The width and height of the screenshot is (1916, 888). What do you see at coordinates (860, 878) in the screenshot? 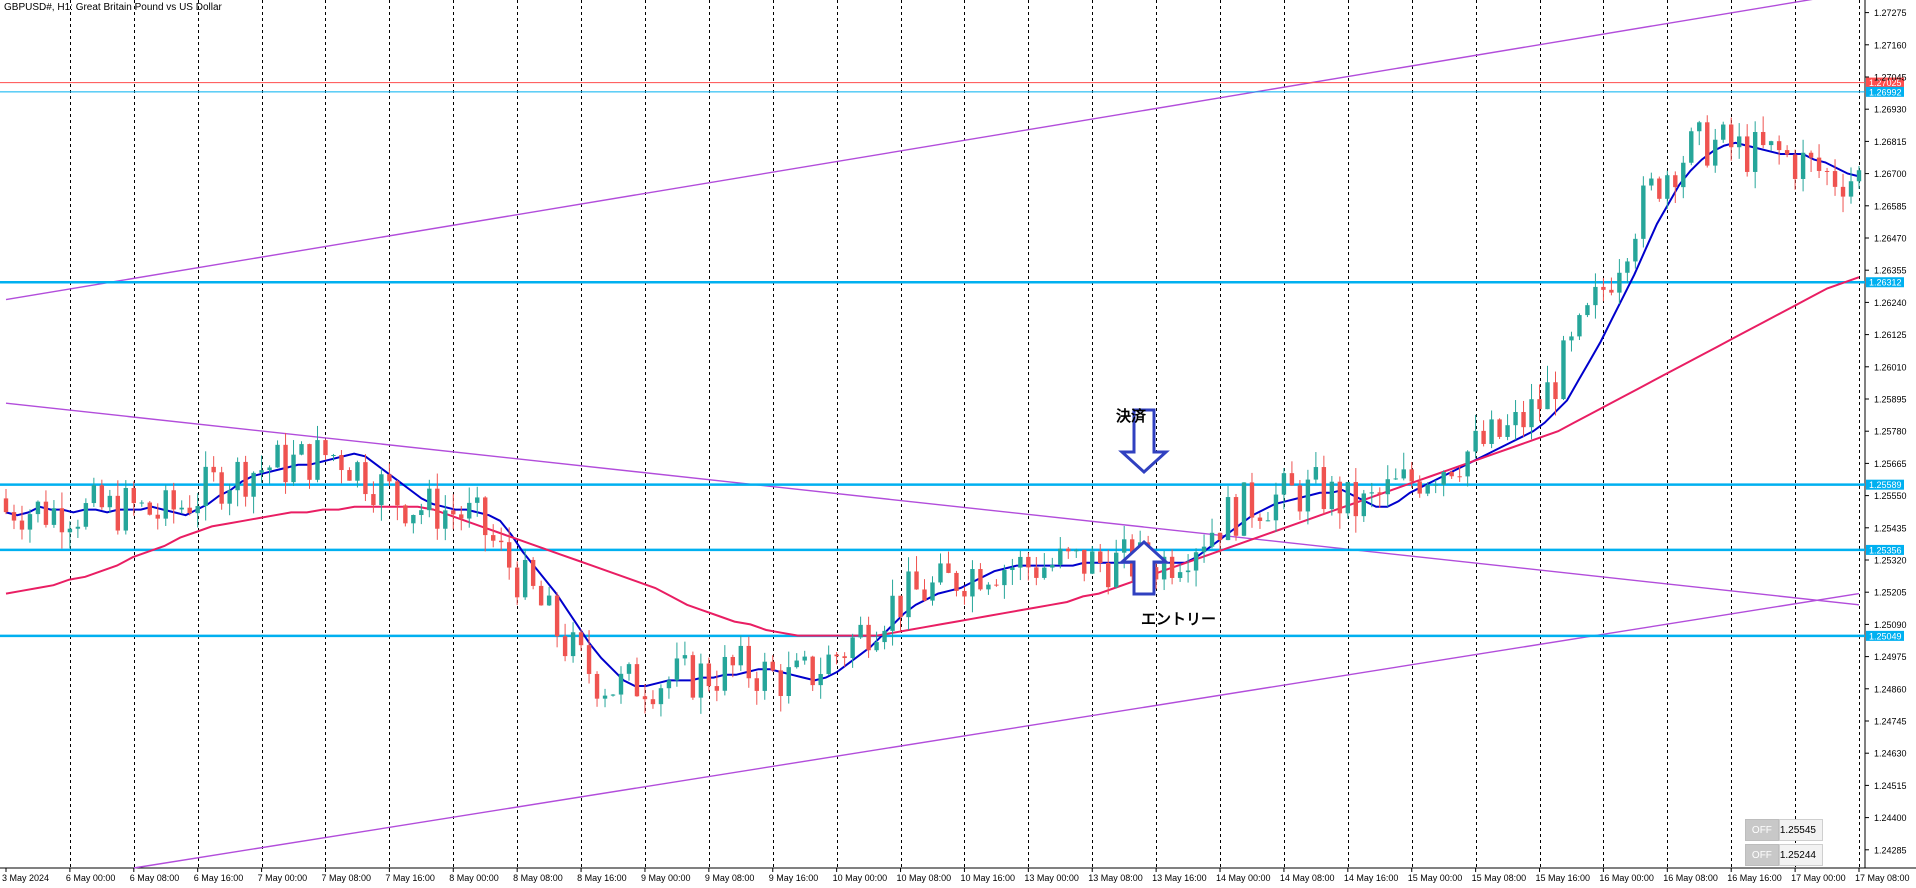
I see `x-tick-label: 10 May 00:00` at bounding box center [860, 878].